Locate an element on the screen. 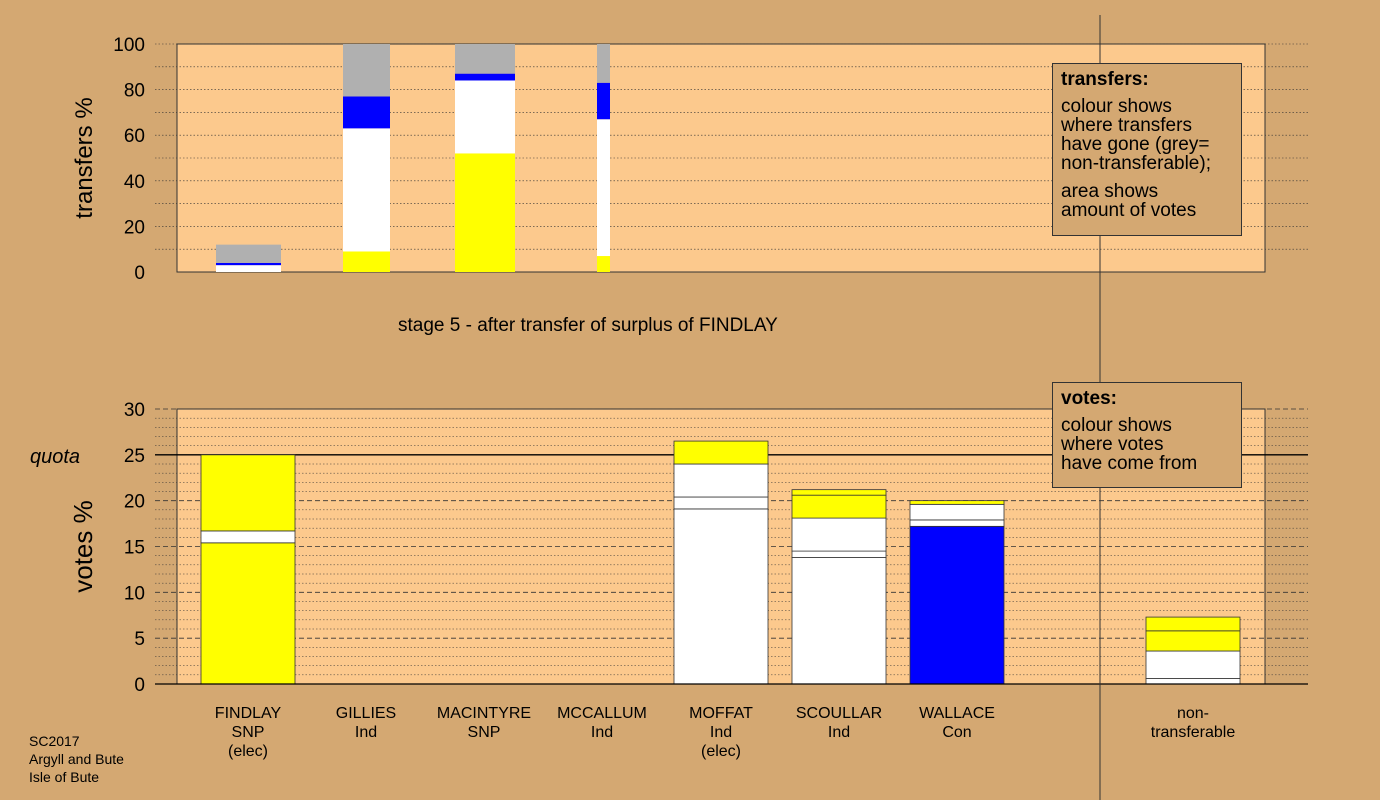 The image size is (1380, 800). transfers-legend-line: non-transferable); is located at coordinates (1136, 163).